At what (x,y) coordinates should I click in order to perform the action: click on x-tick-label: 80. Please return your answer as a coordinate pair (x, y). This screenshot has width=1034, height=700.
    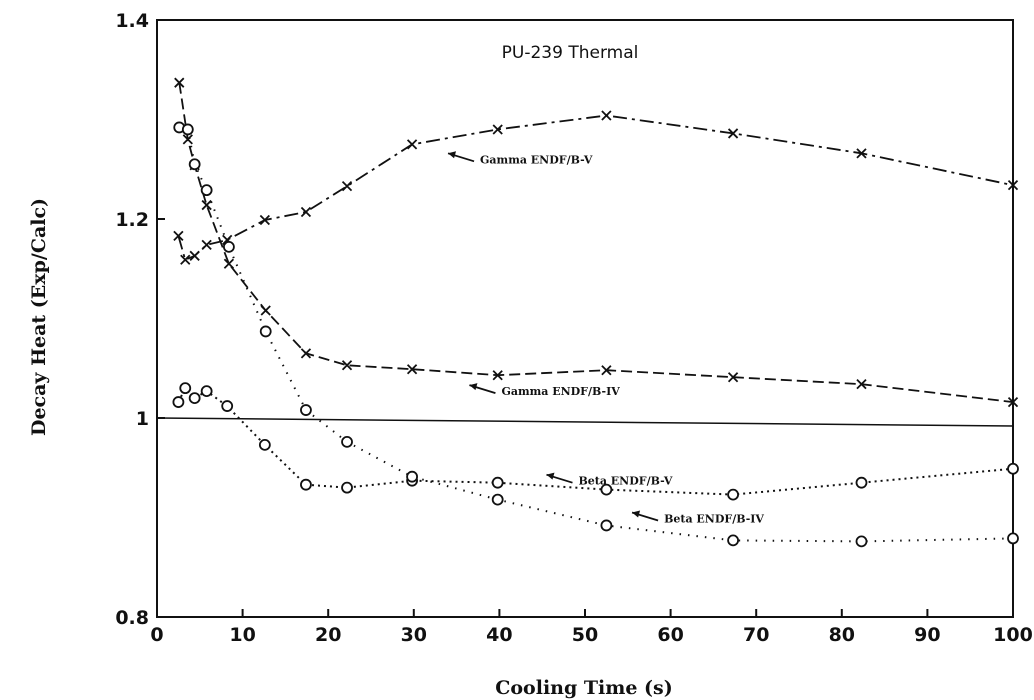
    Looking at the image, I should click on (842, 635).